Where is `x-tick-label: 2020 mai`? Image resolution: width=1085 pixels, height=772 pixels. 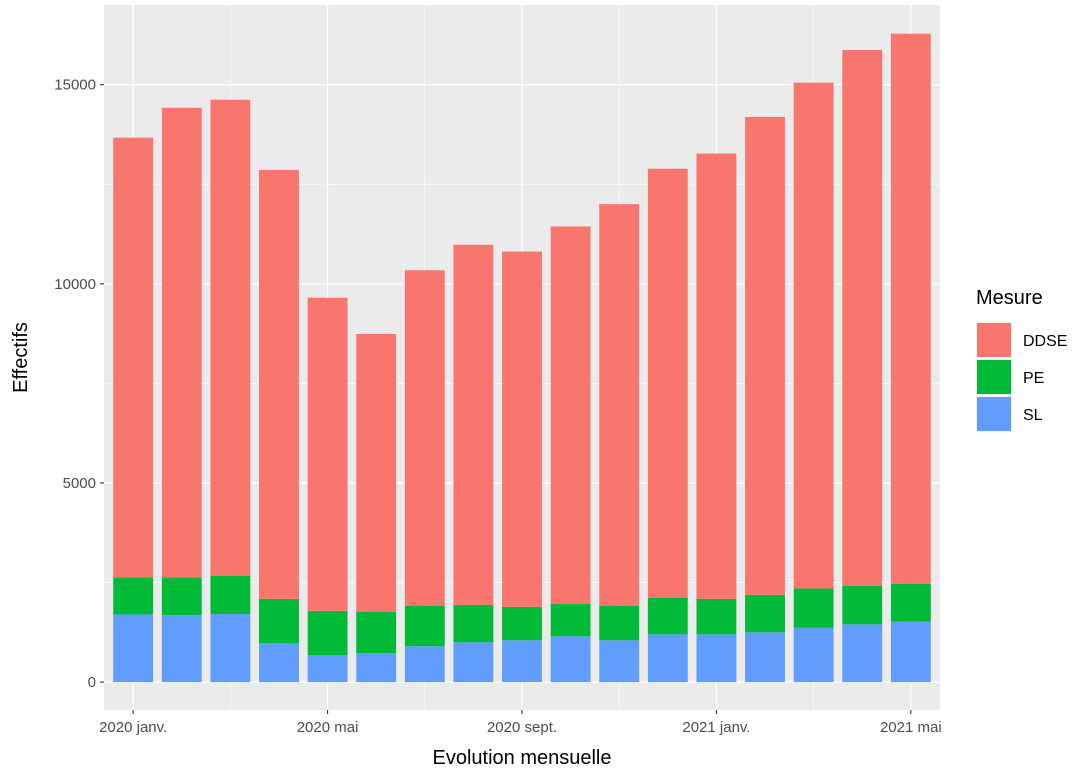 x-tick-label: 2020 mai is located at coordinates (328, 727).